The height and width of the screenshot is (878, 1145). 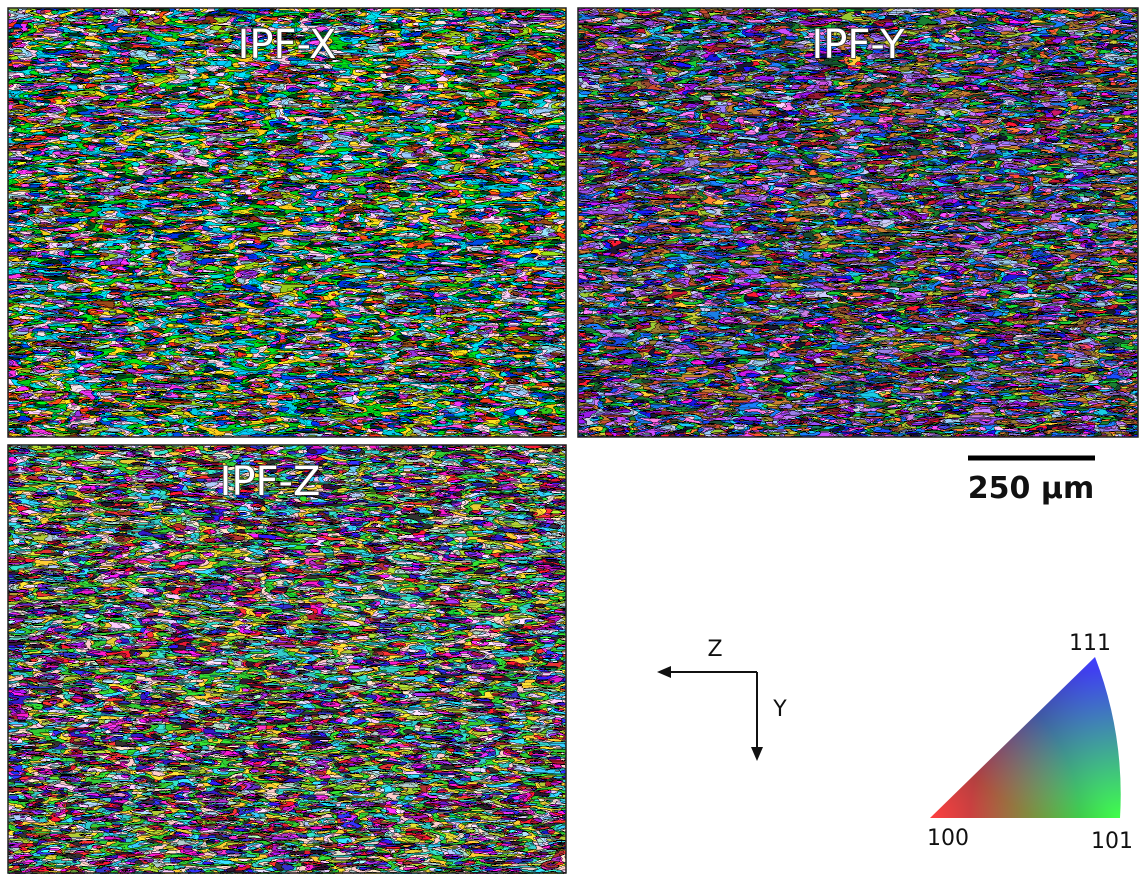 What do you see at coordinates (1025, 737) in the screenshot?
I see `ipf-triangle` at bounding box center [1025, 737].